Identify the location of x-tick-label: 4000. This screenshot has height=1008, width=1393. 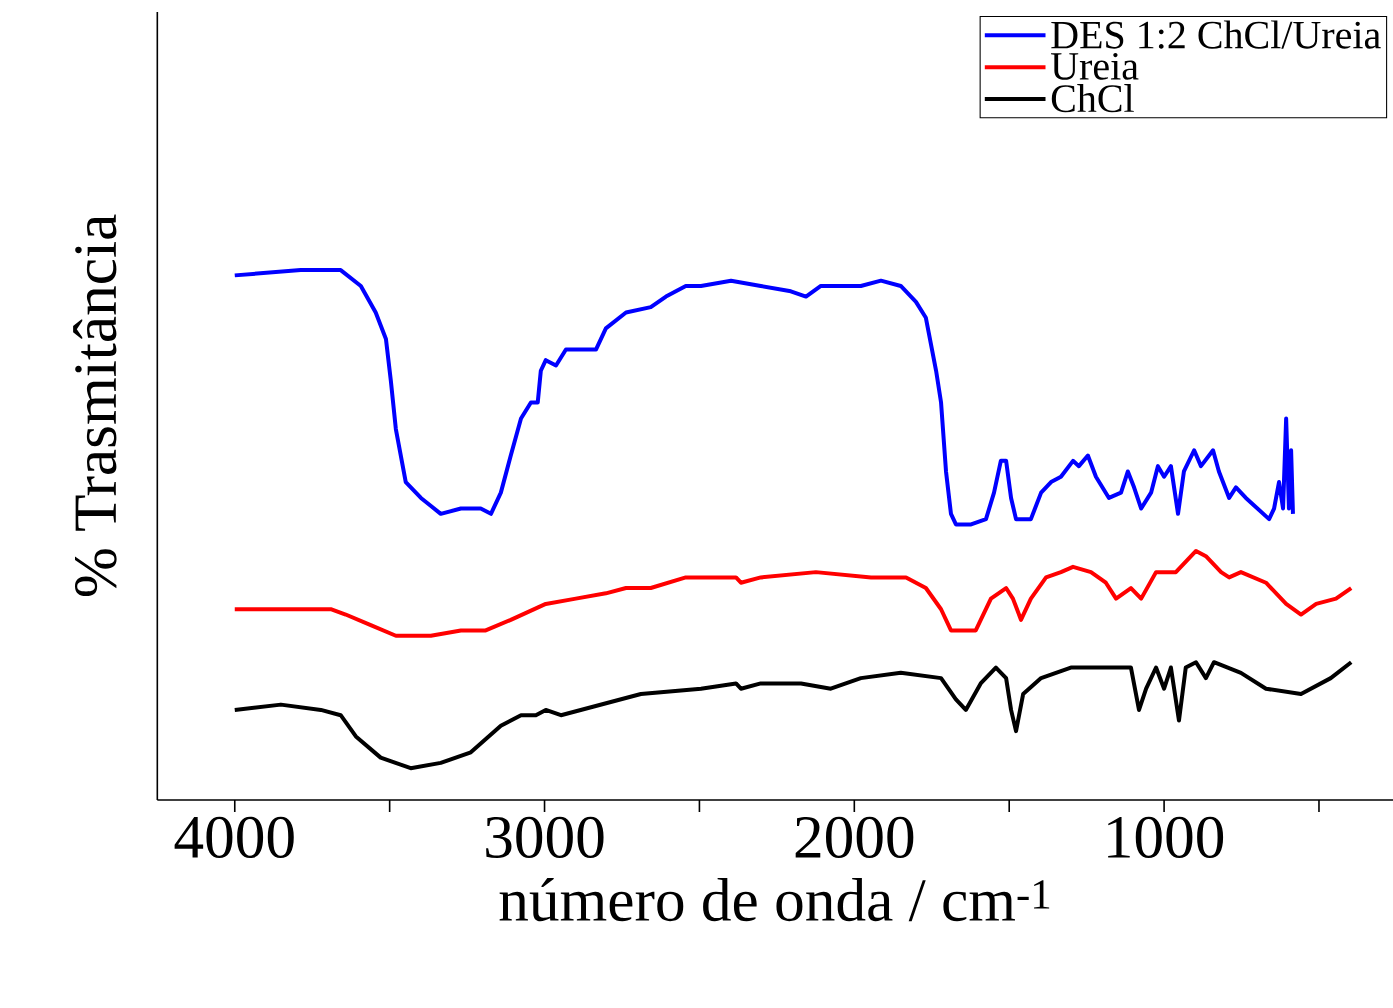
(234, 837).